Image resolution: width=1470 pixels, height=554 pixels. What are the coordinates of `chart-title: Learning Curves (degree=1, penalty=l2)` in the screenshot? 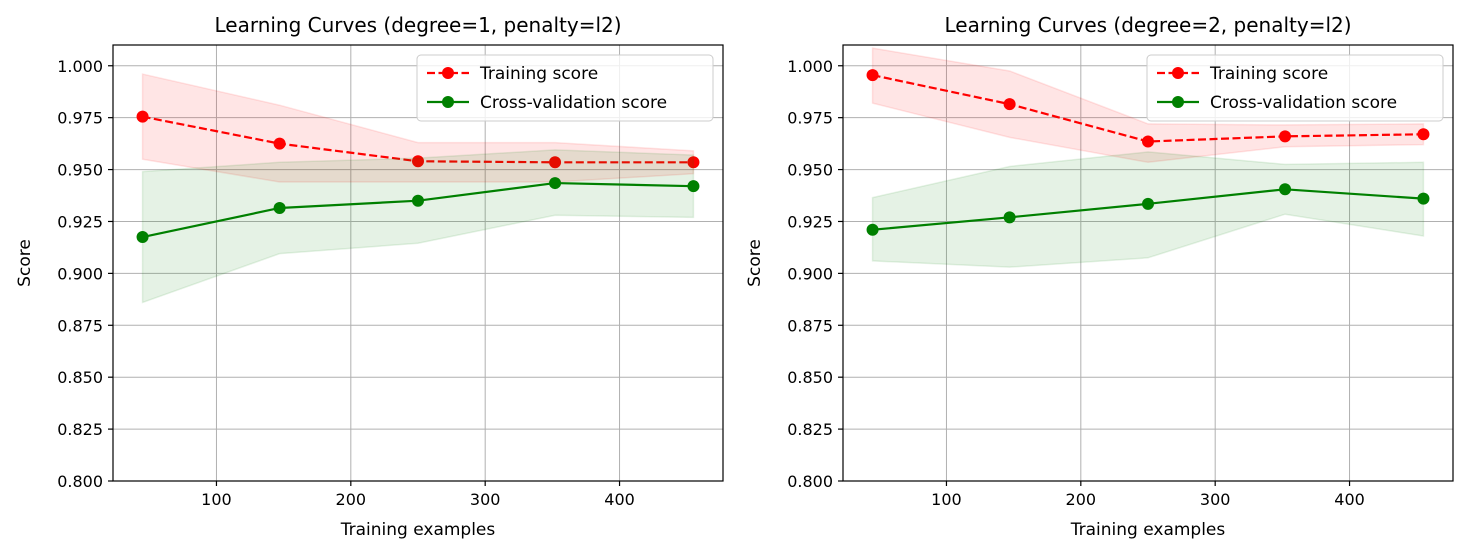 It's located at (417, 25).